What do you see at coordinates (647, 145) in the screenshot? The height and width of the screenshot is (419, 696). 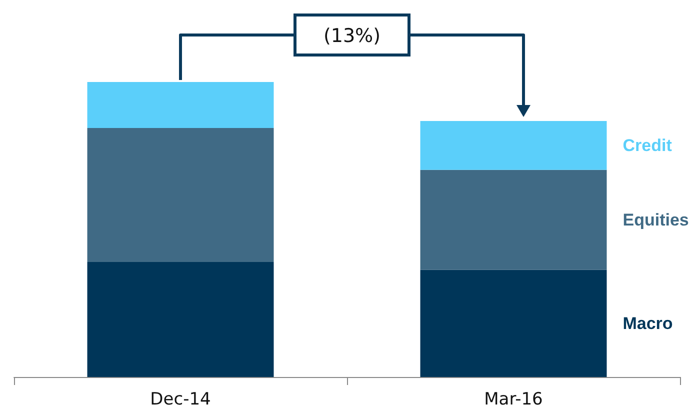 I see `series-label: Credit` at bounding box center [647, 145].